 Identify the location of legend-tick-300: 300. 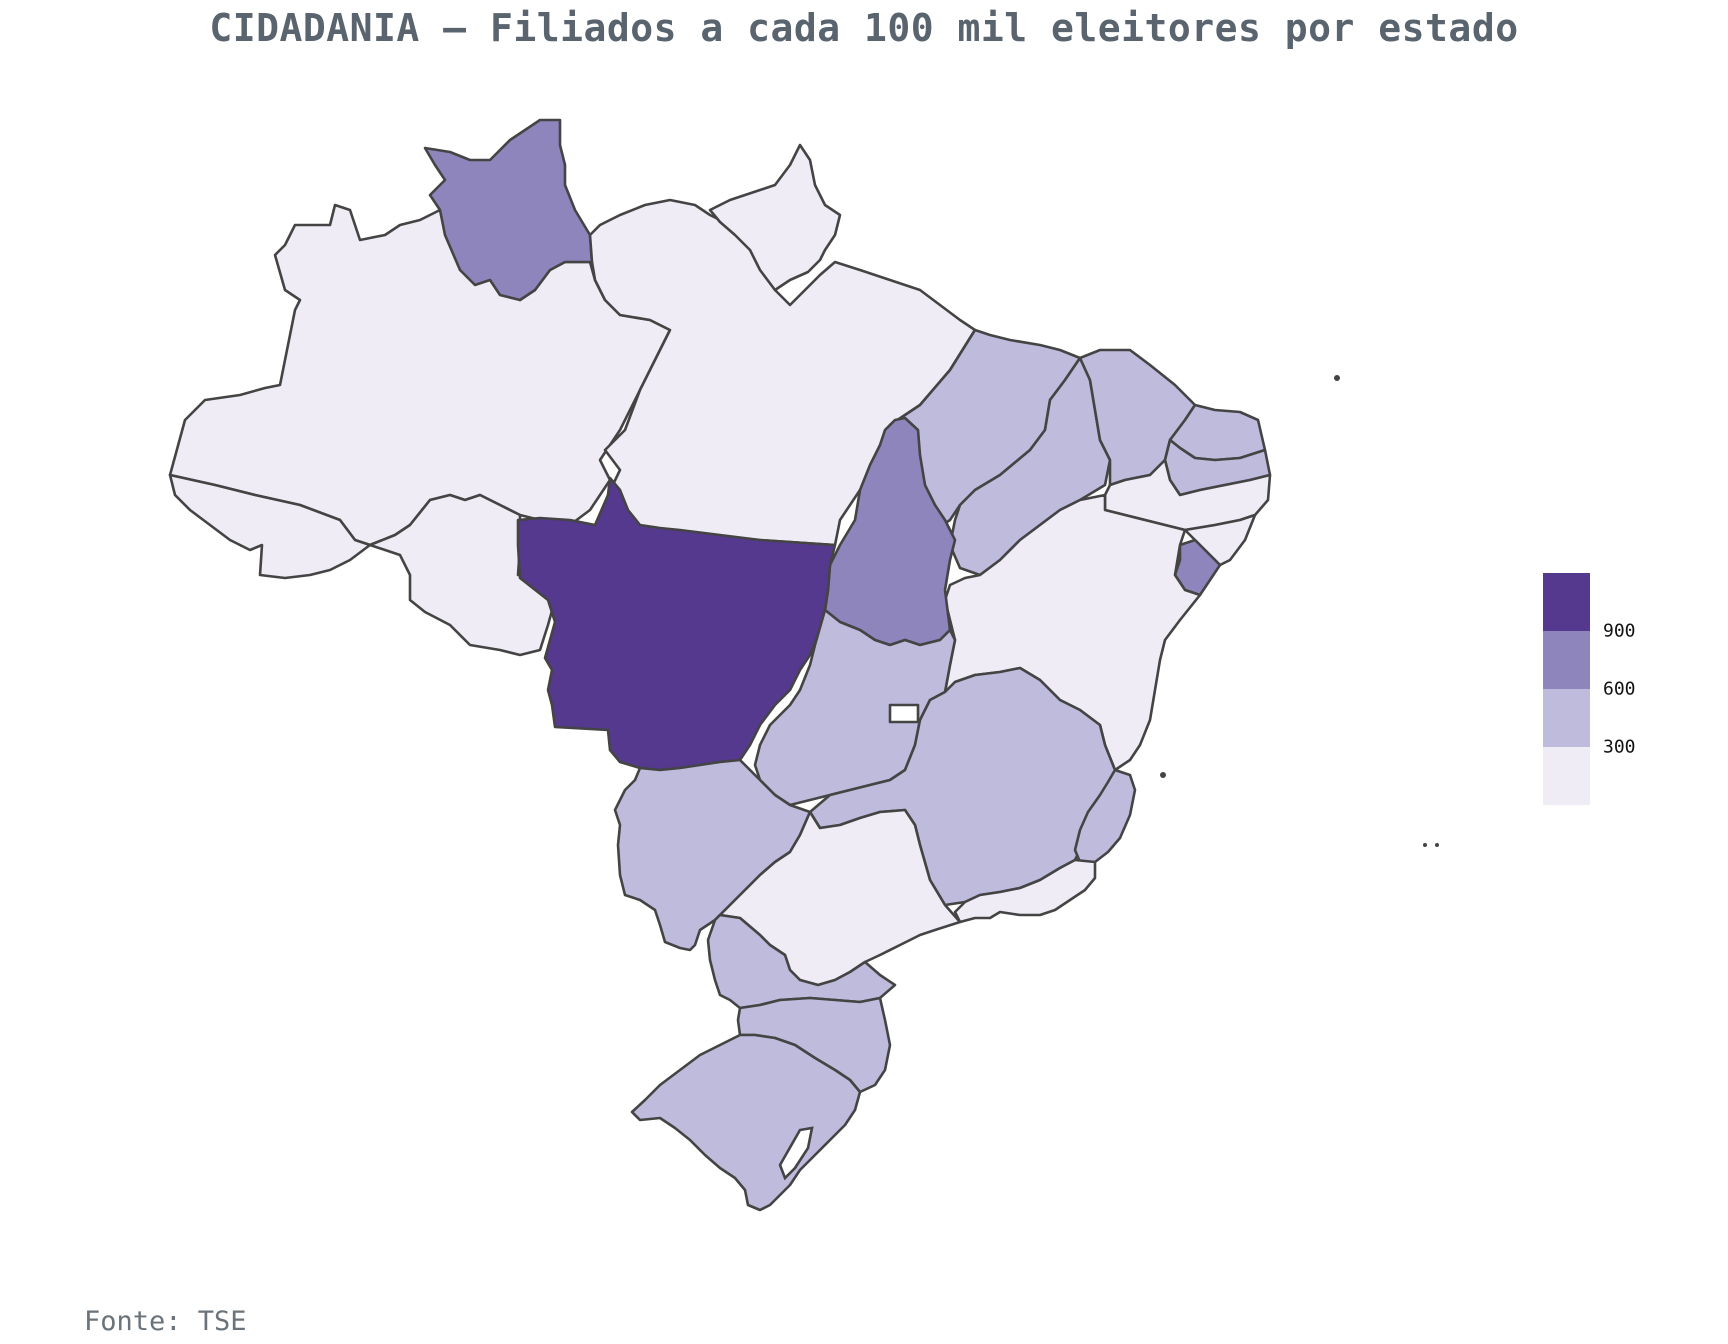
(1619, 747).